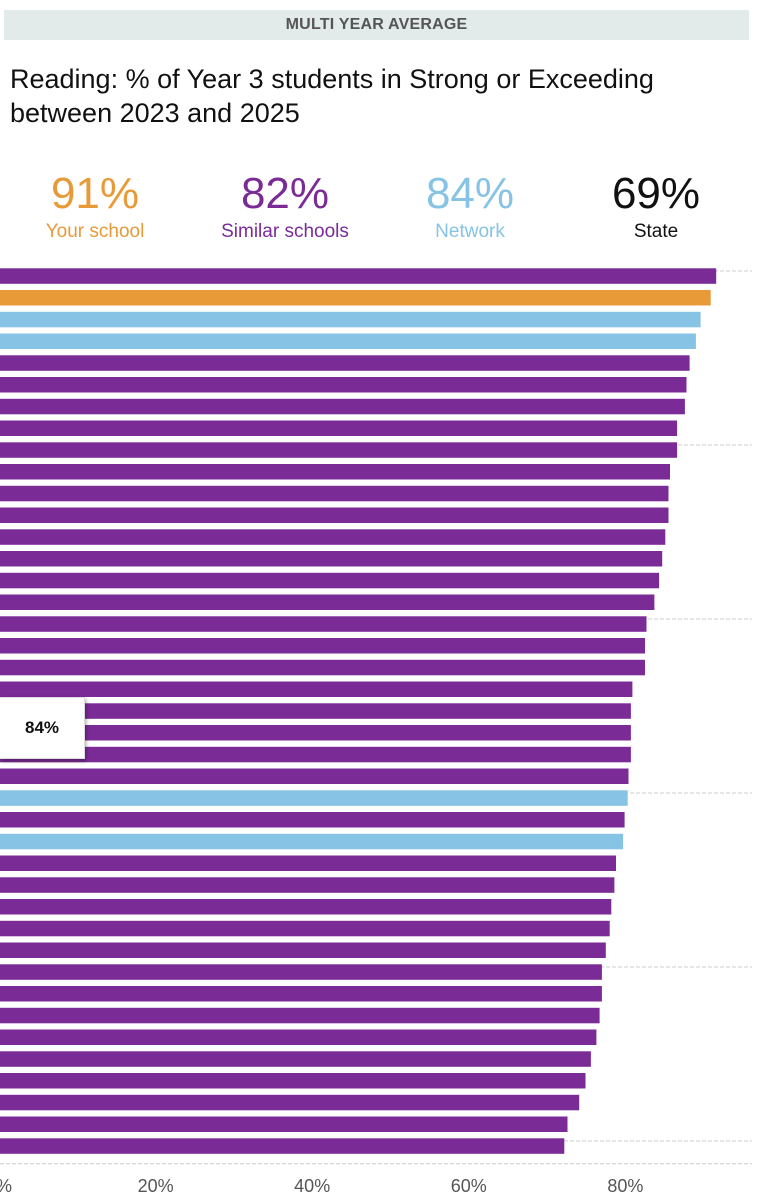 The height and width of the screenshot is (1200, 758). I want to click on stat-similar-schools: 82% Similar schools, so click(285, 206).